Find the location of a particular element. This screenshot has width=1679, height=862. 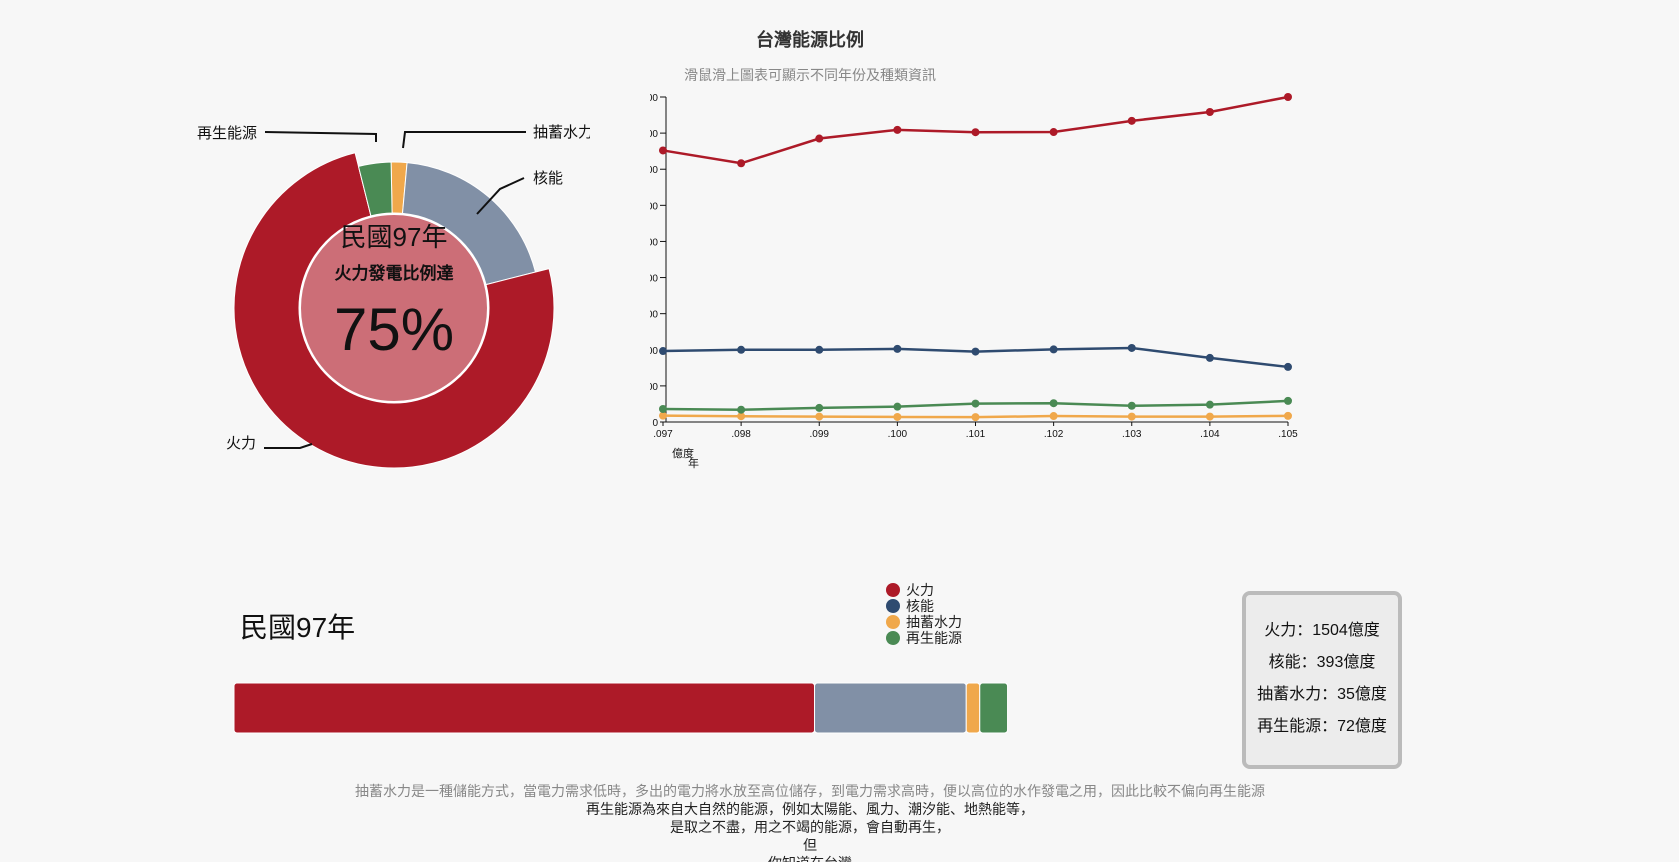

legend: 火力 核能 抽蓄水力 再生能源 is located at coordinates (924, 614).